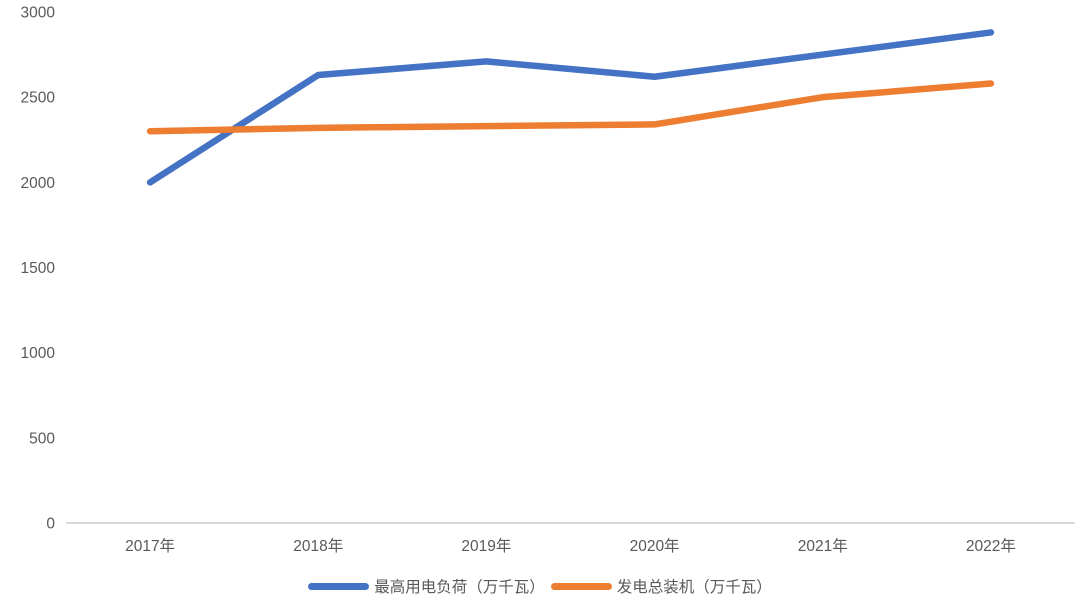 The height and width of the screenshot is (602, 1080). I want to click on x-tick-label: 2018年, so click(318, 546).